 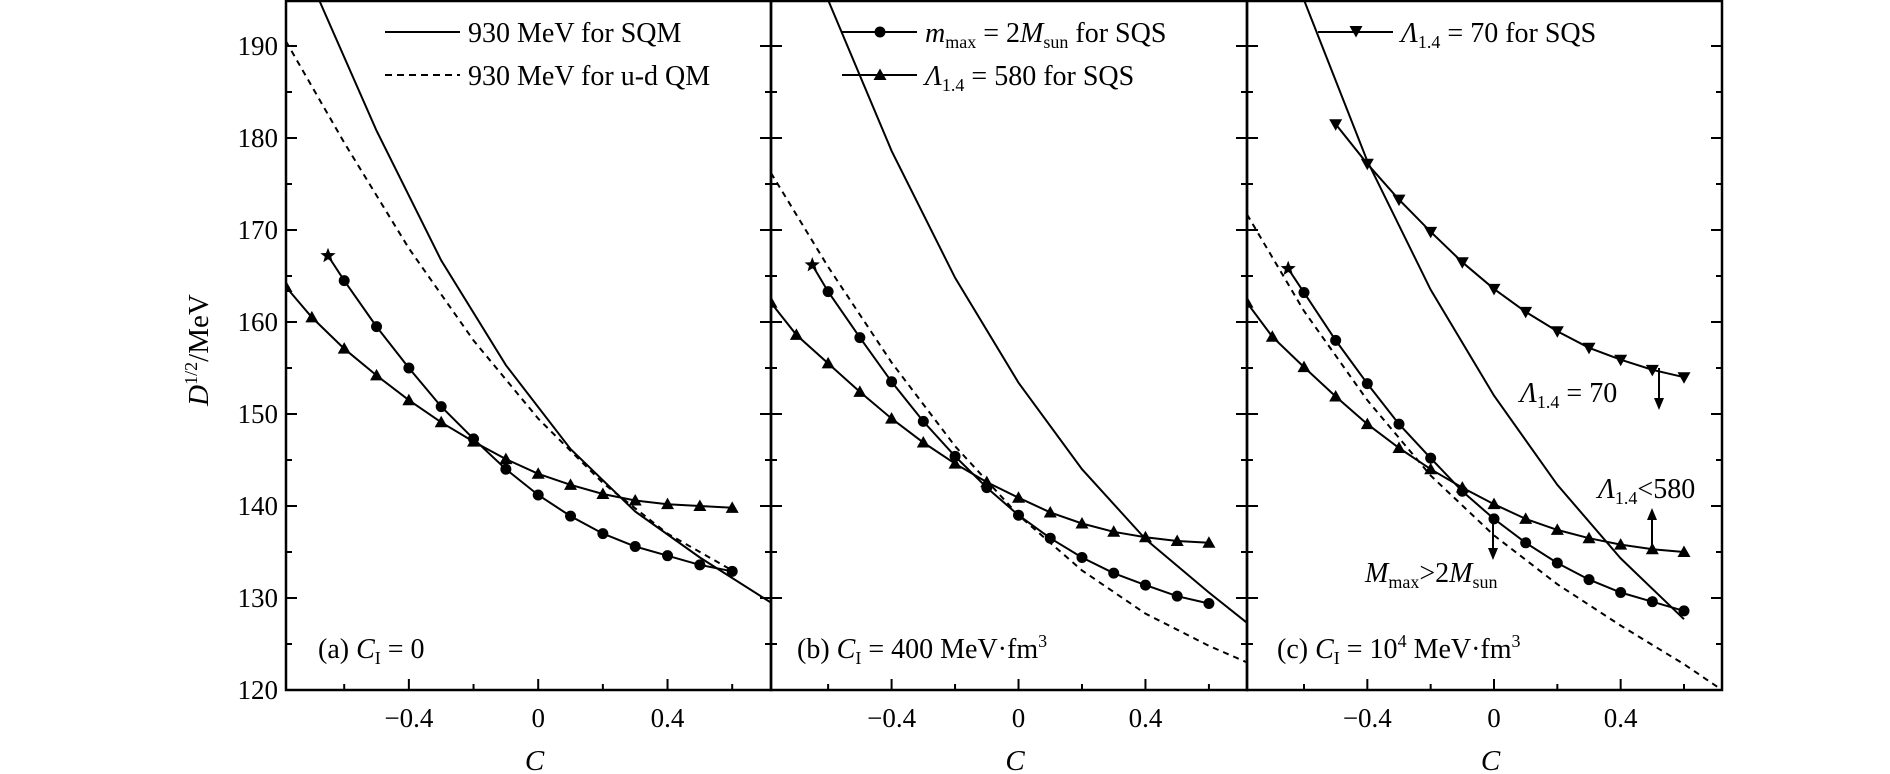 What do you see at coordinates (258, 506) in the screenshot?
I see `y-tick-label: 140` at bounding box center [258, 506].